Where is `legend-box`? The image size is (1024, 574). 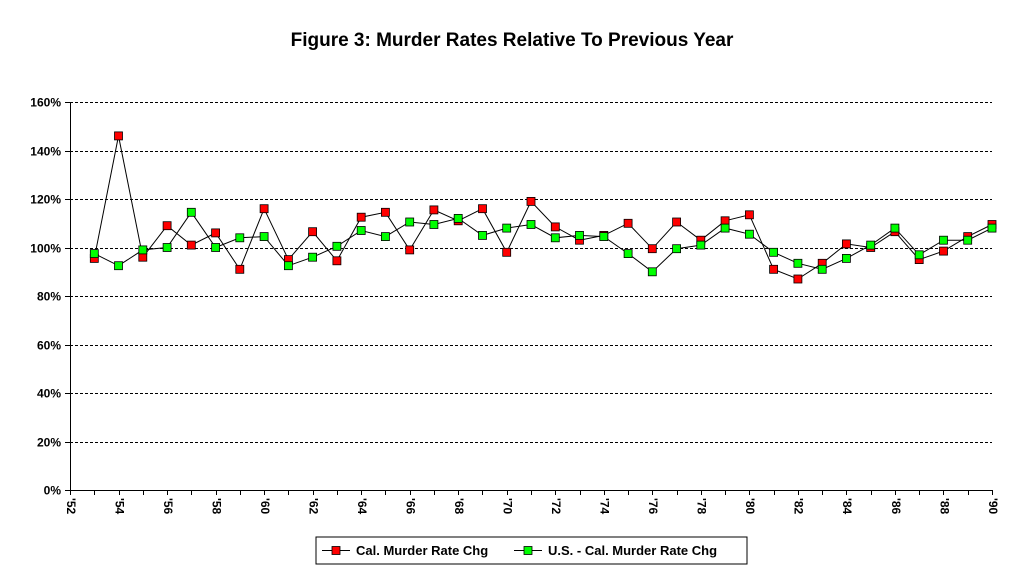
legend-box is located at coordinates (531, 550).